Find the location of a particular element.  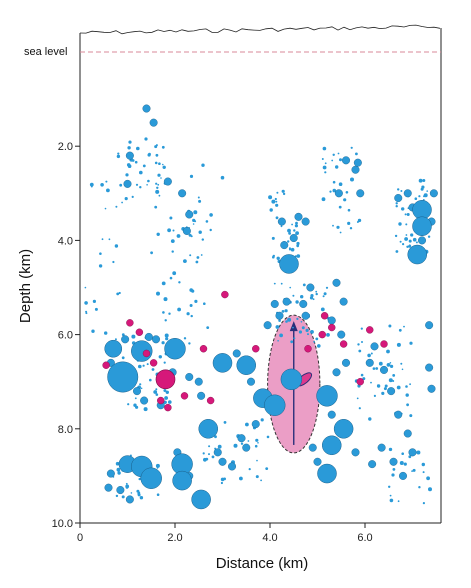

large-blue-event-point is located at coordinates (291, 379).